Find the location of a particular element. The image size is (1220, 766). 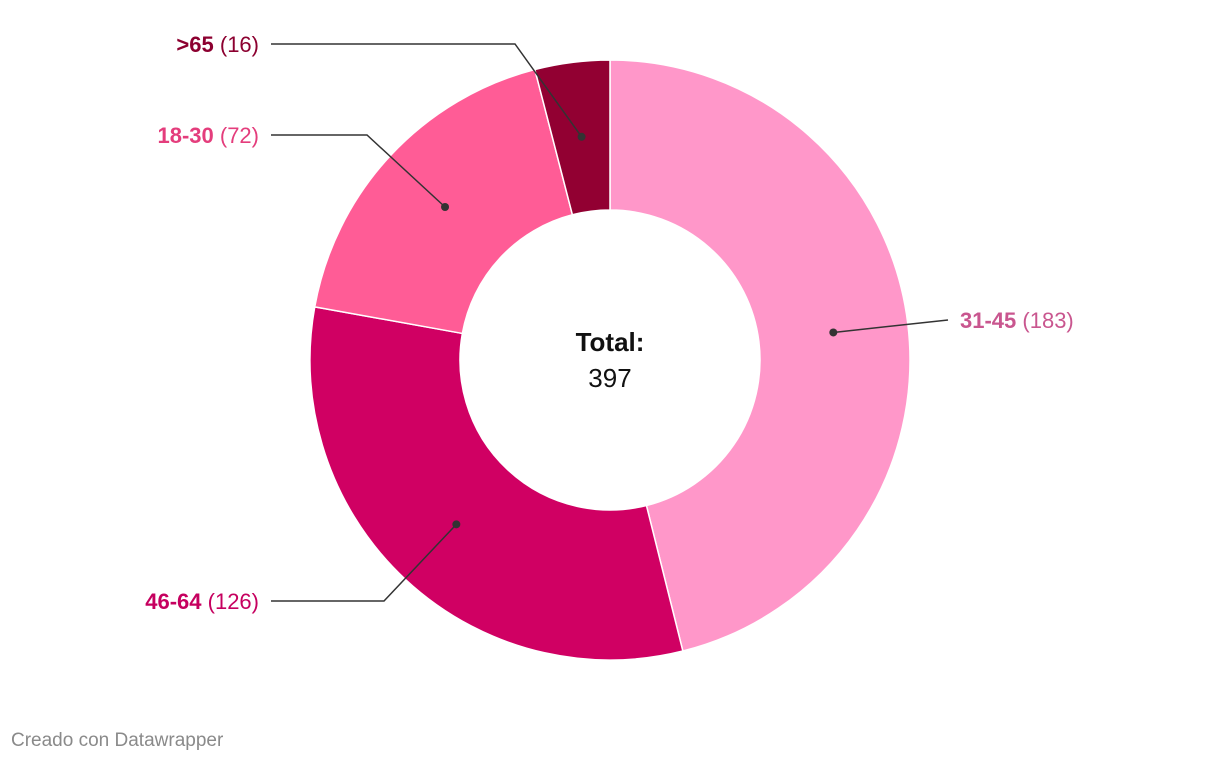

slice-label-value: (16) is located at coordinates (236, 44).